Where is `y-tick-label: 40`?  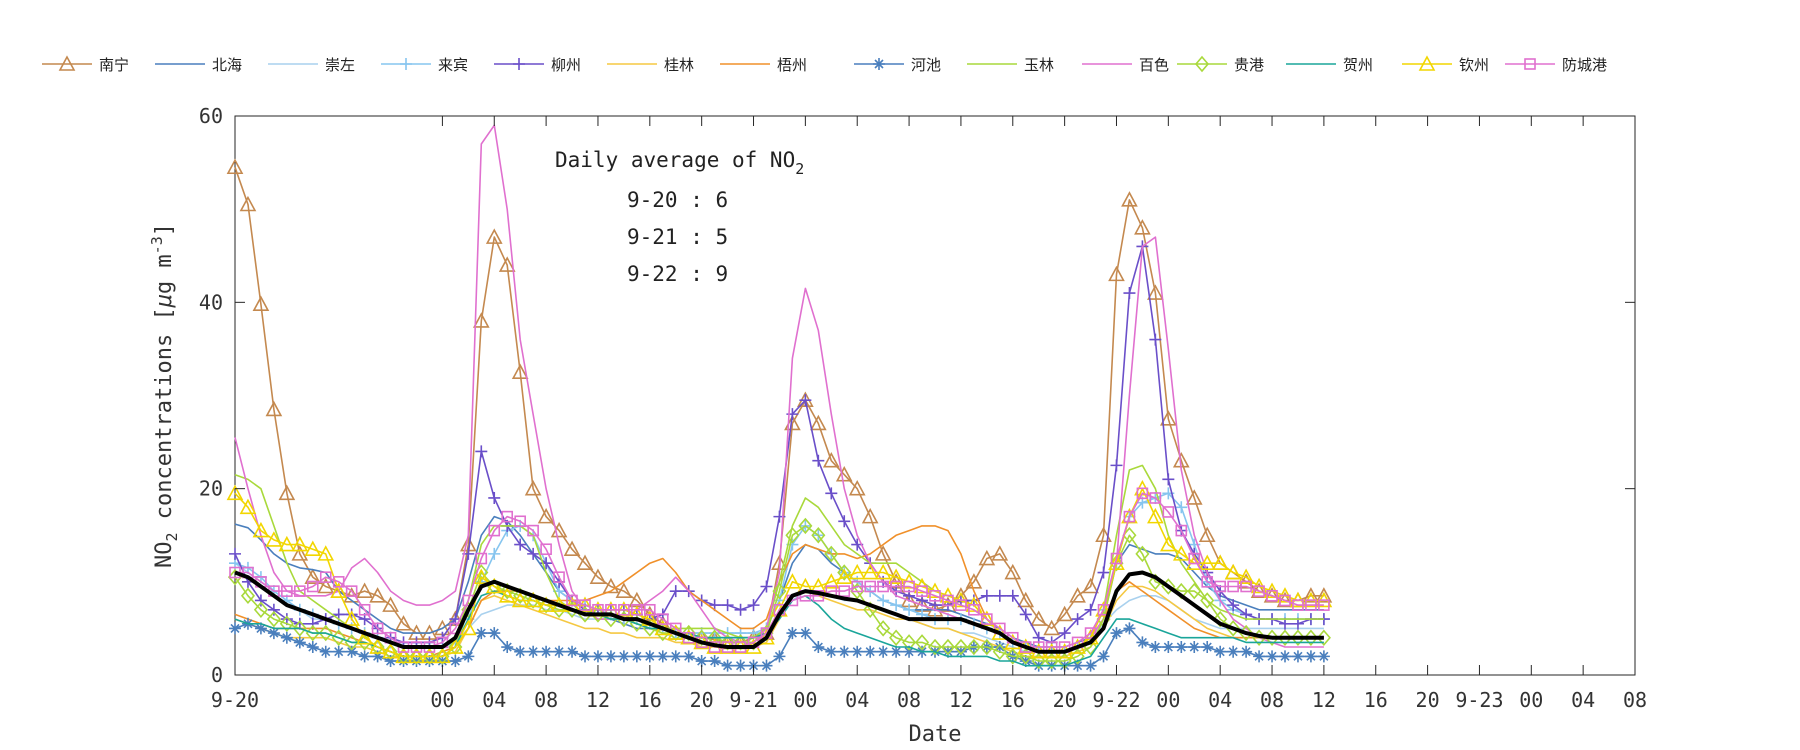
y-tick-label: 40 is located at coordinates (211, 302).